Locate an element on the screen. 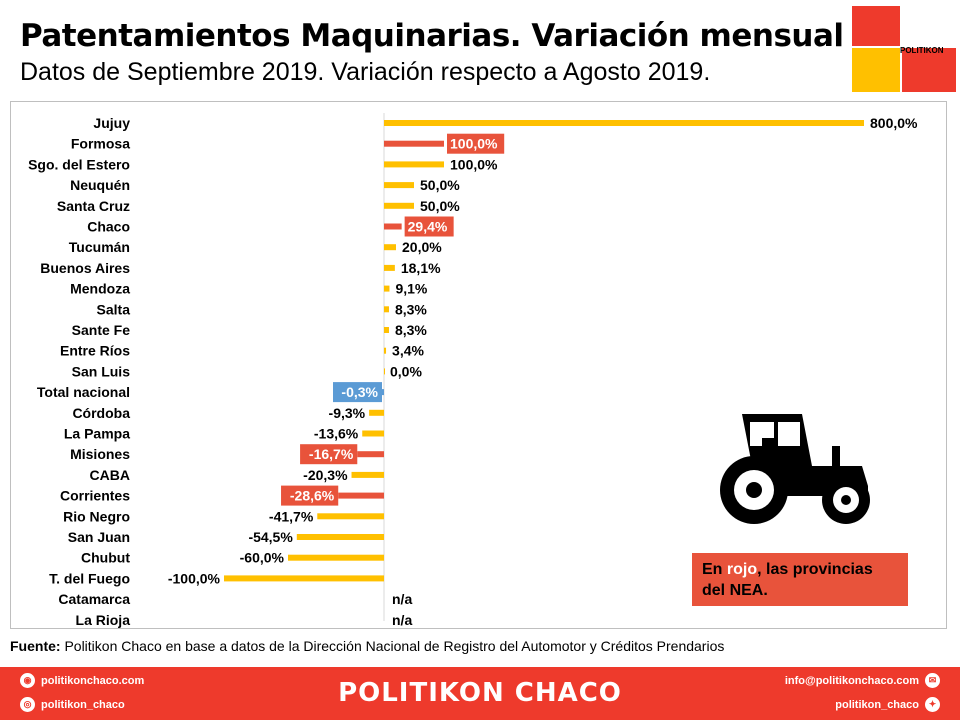 The width and height of the screenshot is (960, 720). value-label: 0,0% is located at coordinates (406, 371).